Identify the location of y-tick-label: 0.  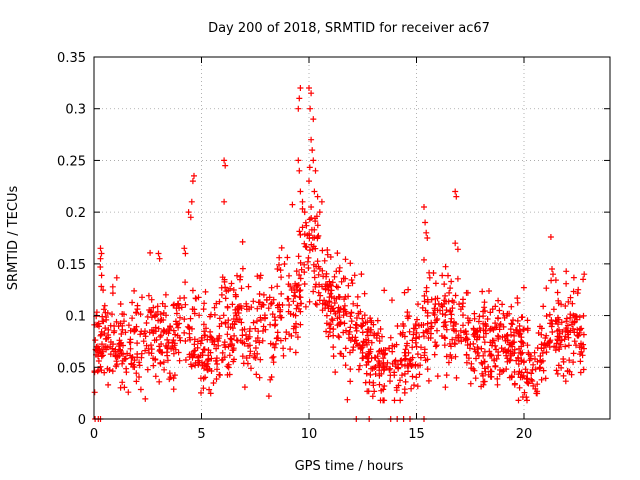
(82, 420).